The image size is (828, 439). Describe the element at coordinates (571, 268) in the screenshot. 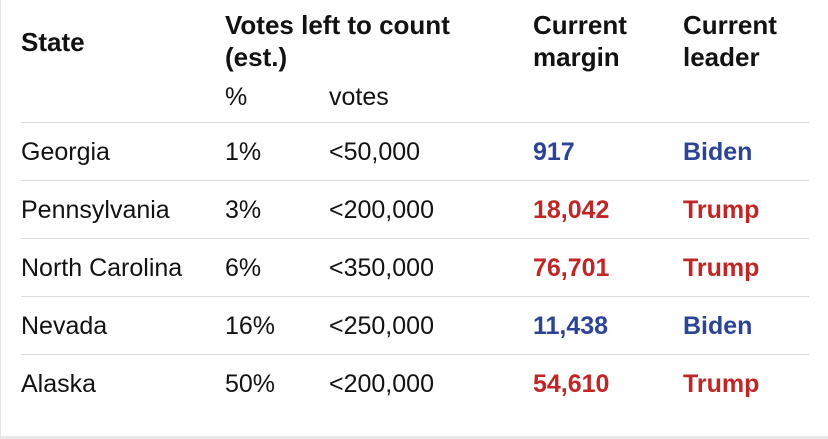

I see `margin: 76,701` at that location.